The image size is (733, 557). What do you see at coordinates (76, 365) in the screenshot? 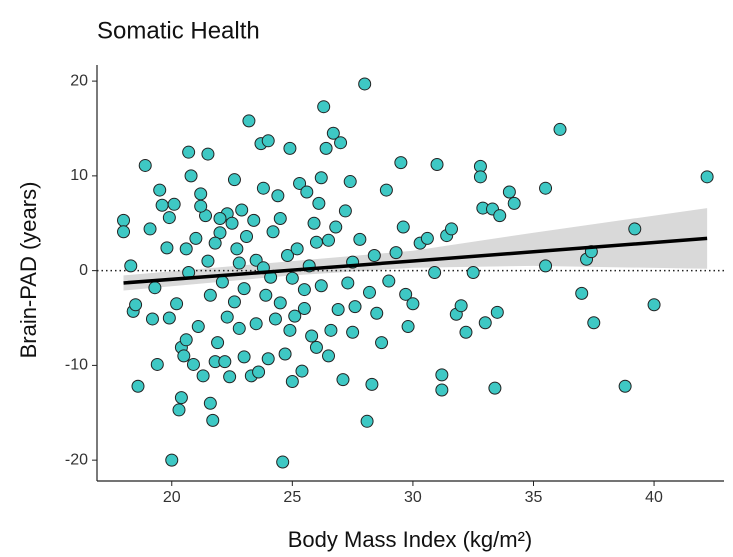
I see `y-tick-label: -10` at bounding box center [76, 365].